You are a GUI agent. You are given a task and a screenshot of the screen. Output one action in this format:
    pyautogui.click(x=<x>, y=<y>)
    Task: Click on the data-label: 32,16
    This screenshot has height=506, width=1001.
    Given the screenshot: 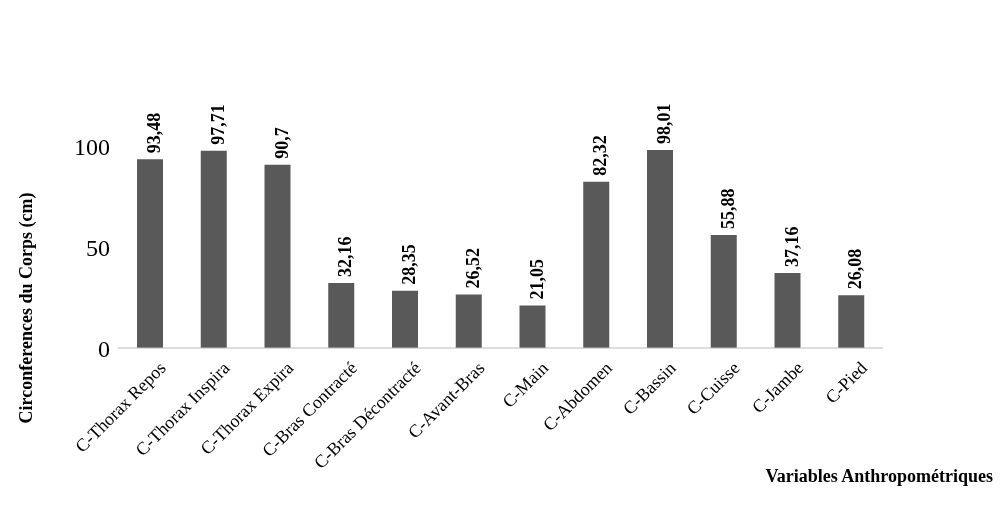 What is the action you would take?
    pyautogui.click(x=345, y=257)
    